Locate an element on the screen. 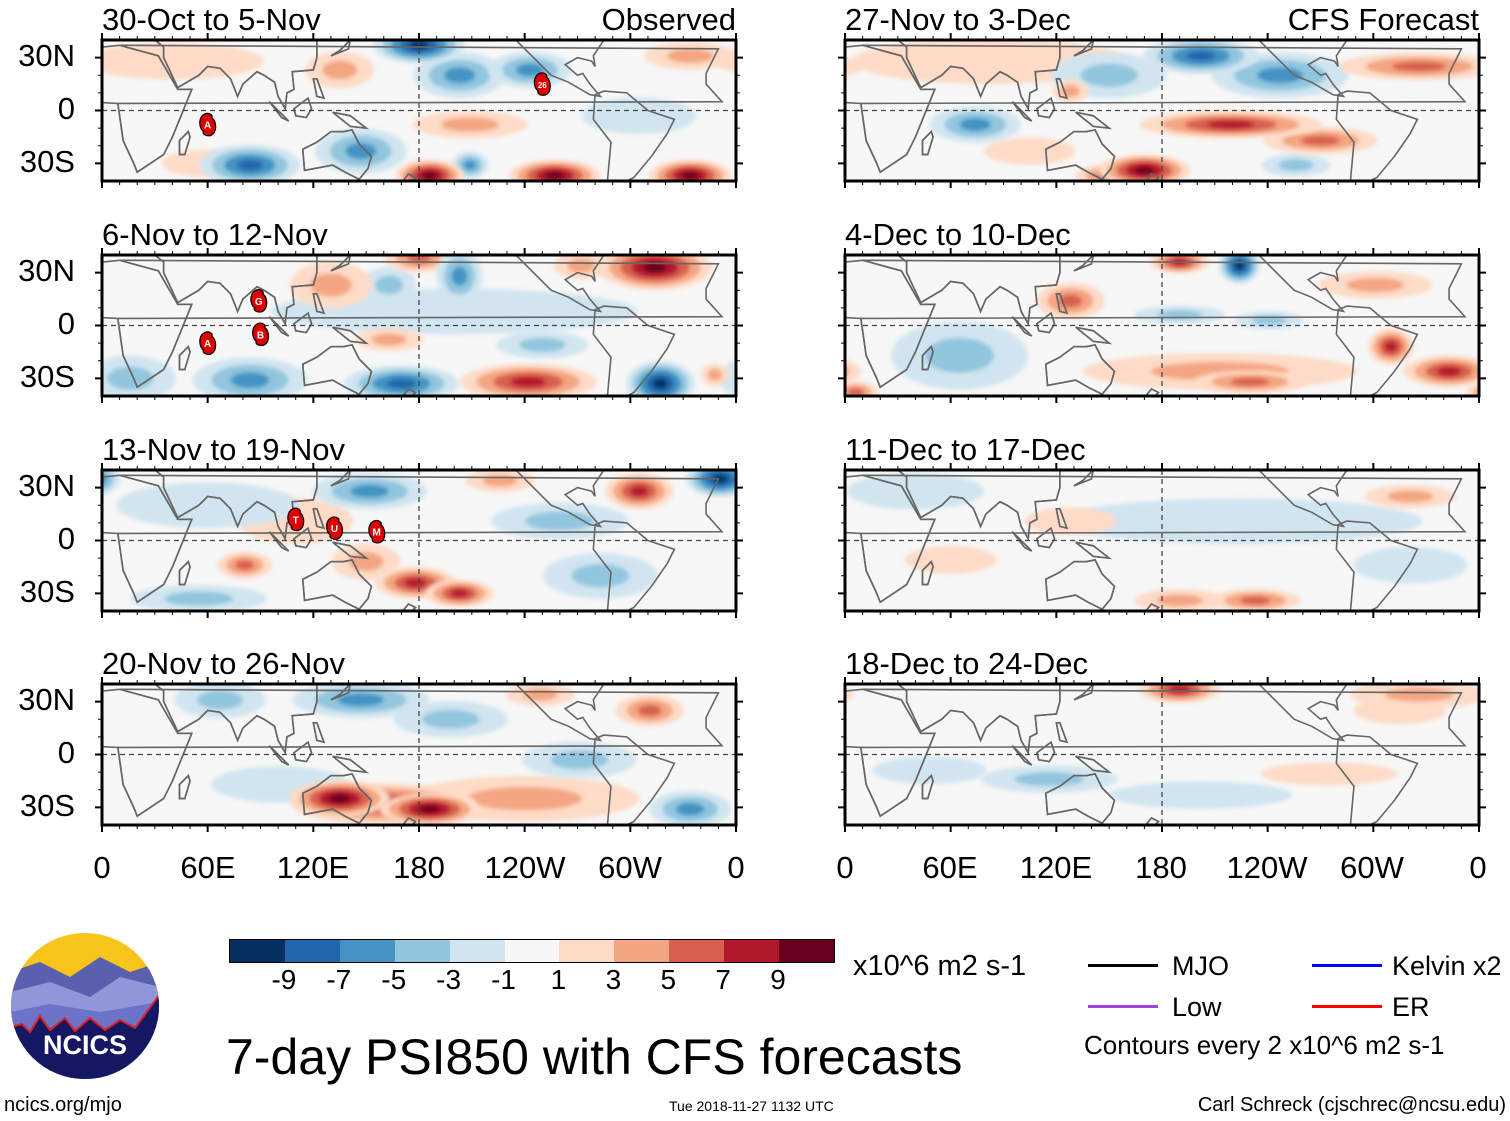 Image resolution: width=1510 pixels, height=1121 pixels. storm-marker: B is located at coordinates (261, 334).